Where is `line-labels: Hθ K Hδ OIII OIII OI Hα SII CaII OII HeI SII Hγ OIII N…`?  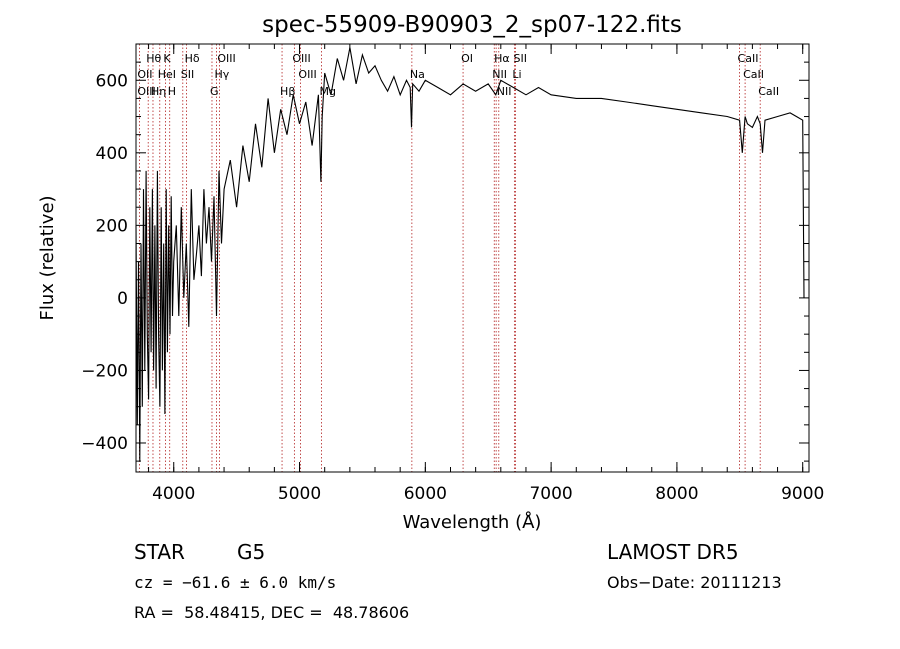 line-labels: Hθ K Hδ OIII OIII OI Hα SII CaII OII HeI SII Hγ OIII N… is located at coordinates (458, 75).